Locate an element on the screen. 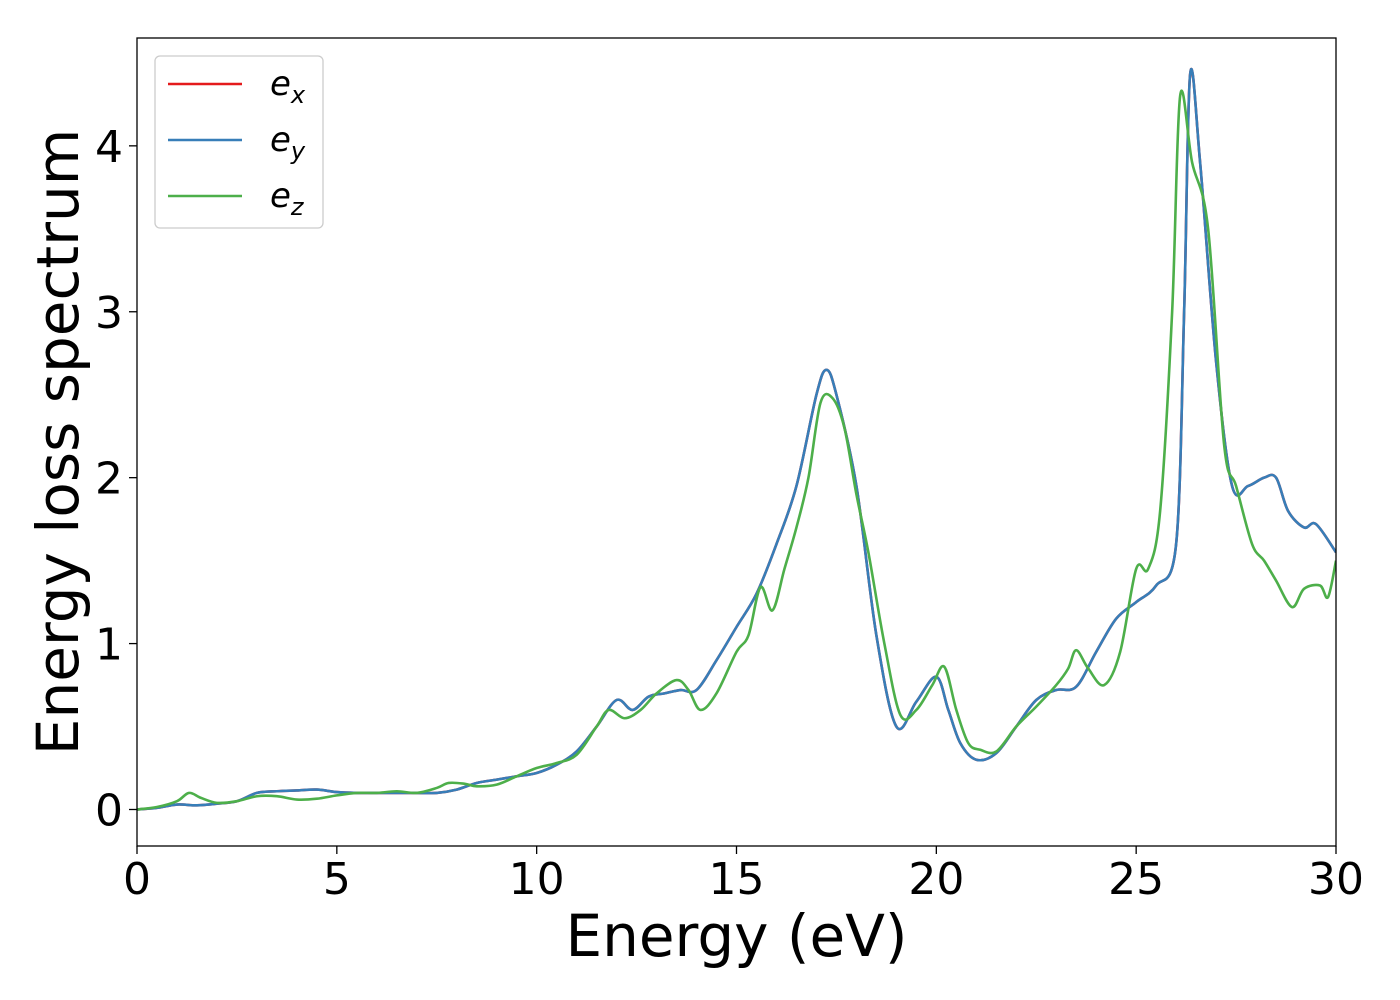 This screenshot has width=1400, height=1000. legend-entry: ex is located at coordinates (288, 86).